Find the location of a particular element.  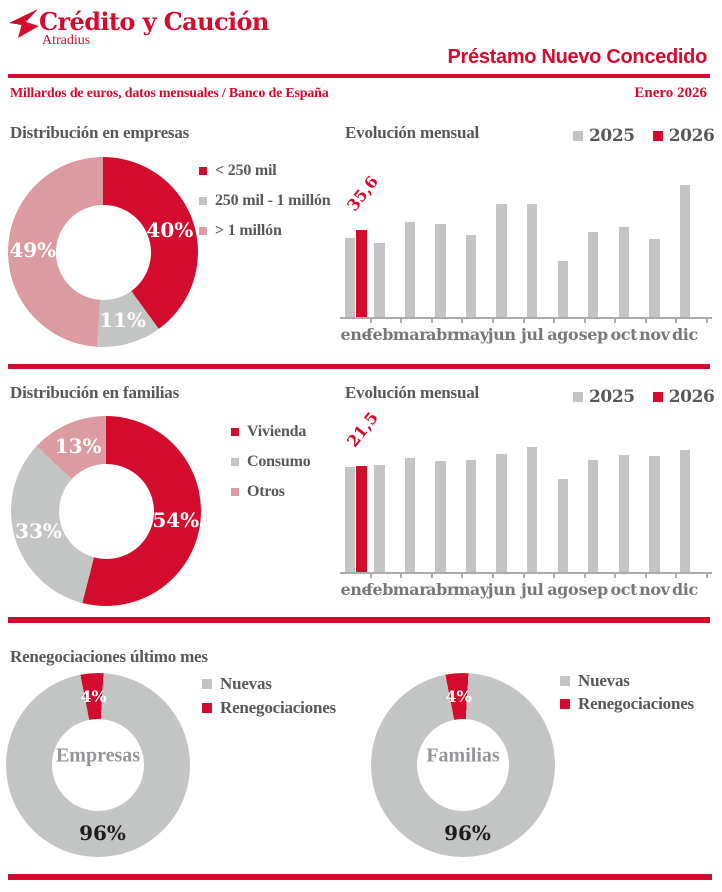

legend-item: < 250 mil is located at coordinates (265, 171).